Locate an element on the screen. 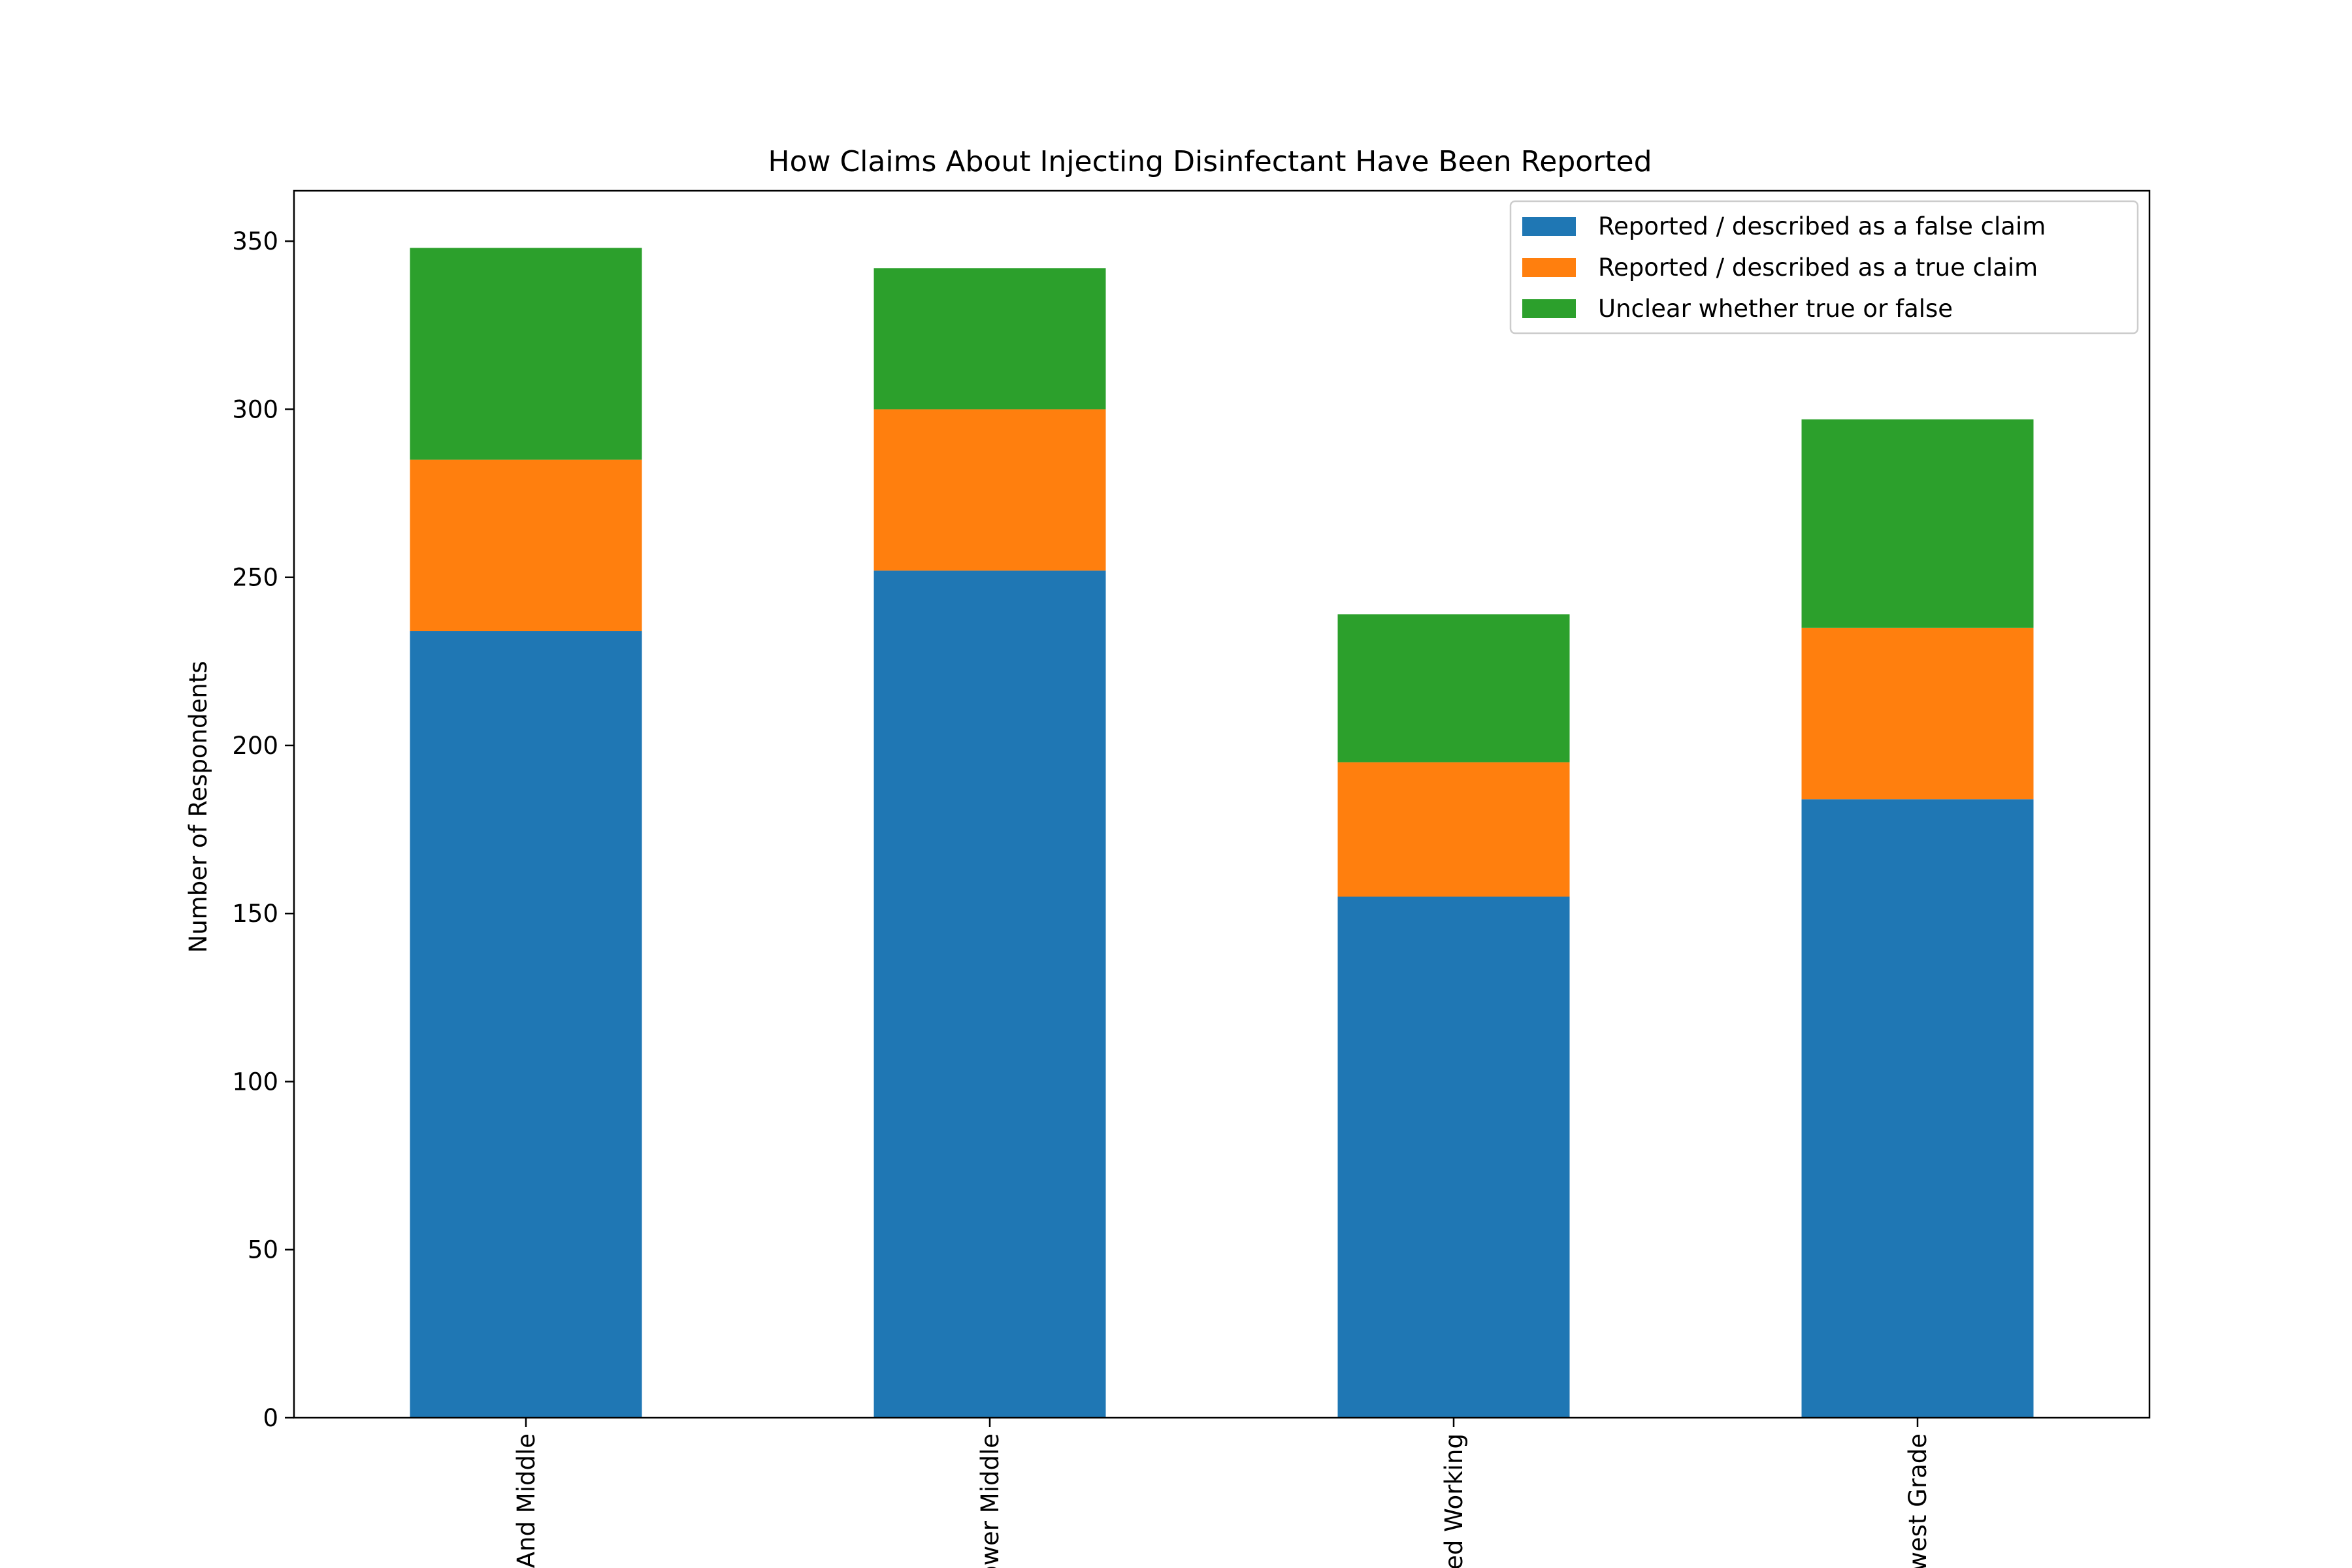 This screenshot has height=1568, width=2352. y-tick-label: 50 is located at coordinates (263, 1250).